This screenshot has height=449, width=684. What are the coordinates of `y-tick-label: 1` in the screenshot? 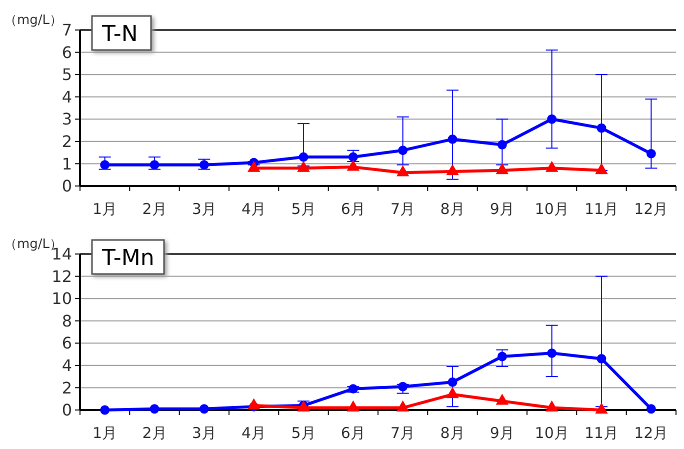 It's located at (67, 164).